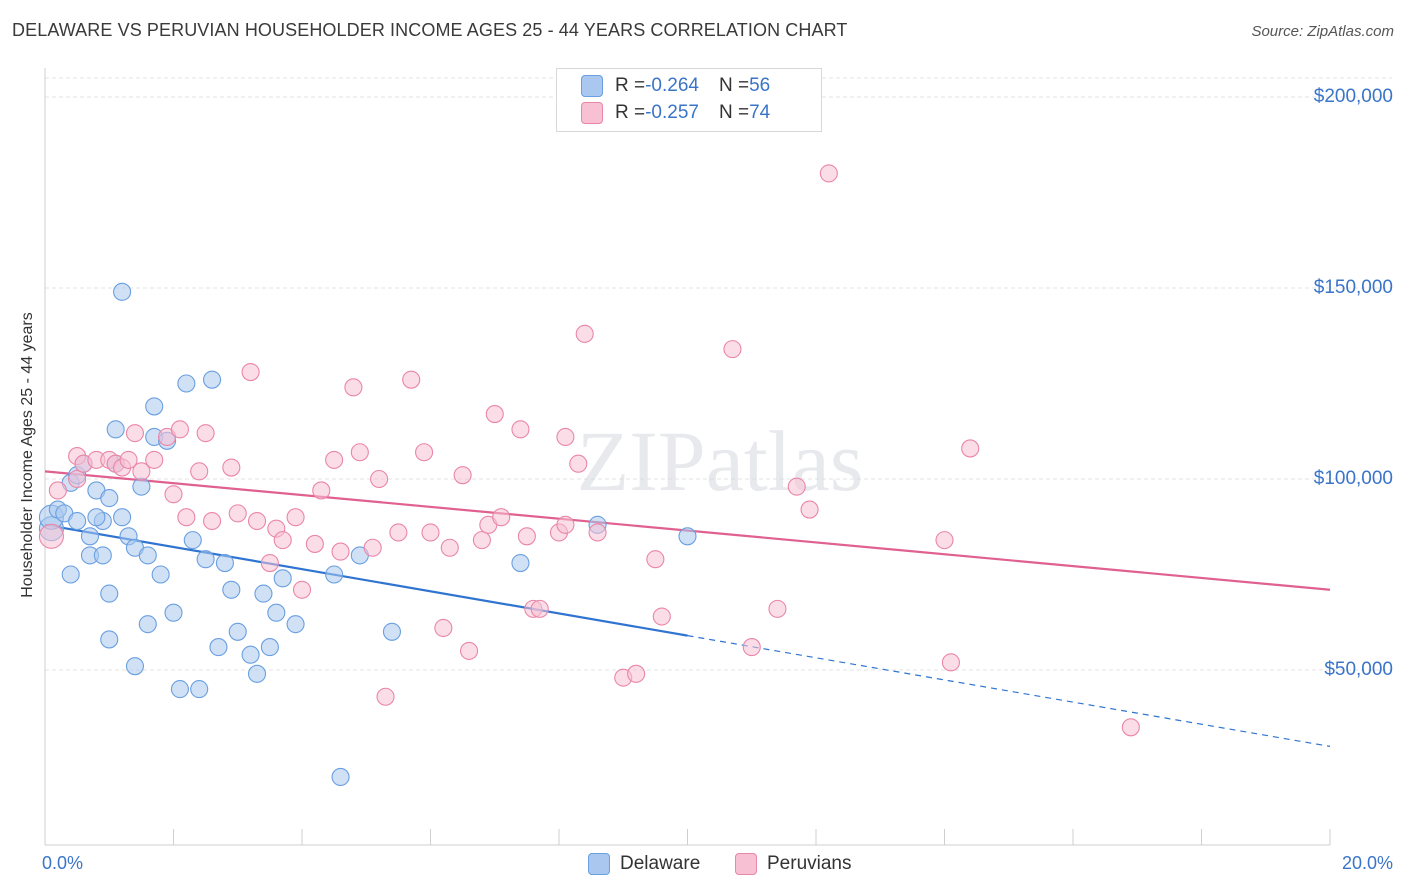 The width and height of the screenshot is (1406, 892). I want to click on stats-row-delaware: R = -0.264 N = 56, so click(675, 86).